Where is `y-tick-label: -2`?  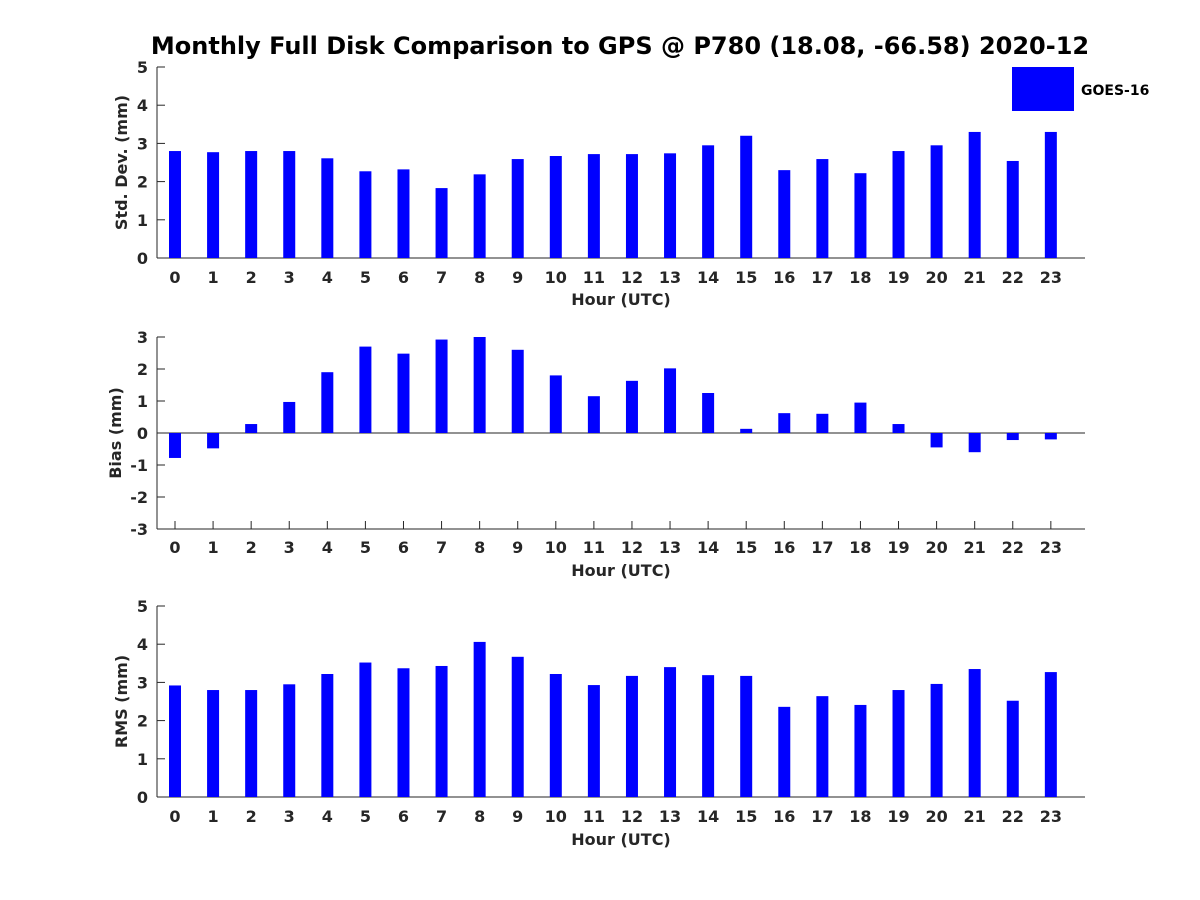 y-tick-label: -2 is located at coordinates (139, 497).